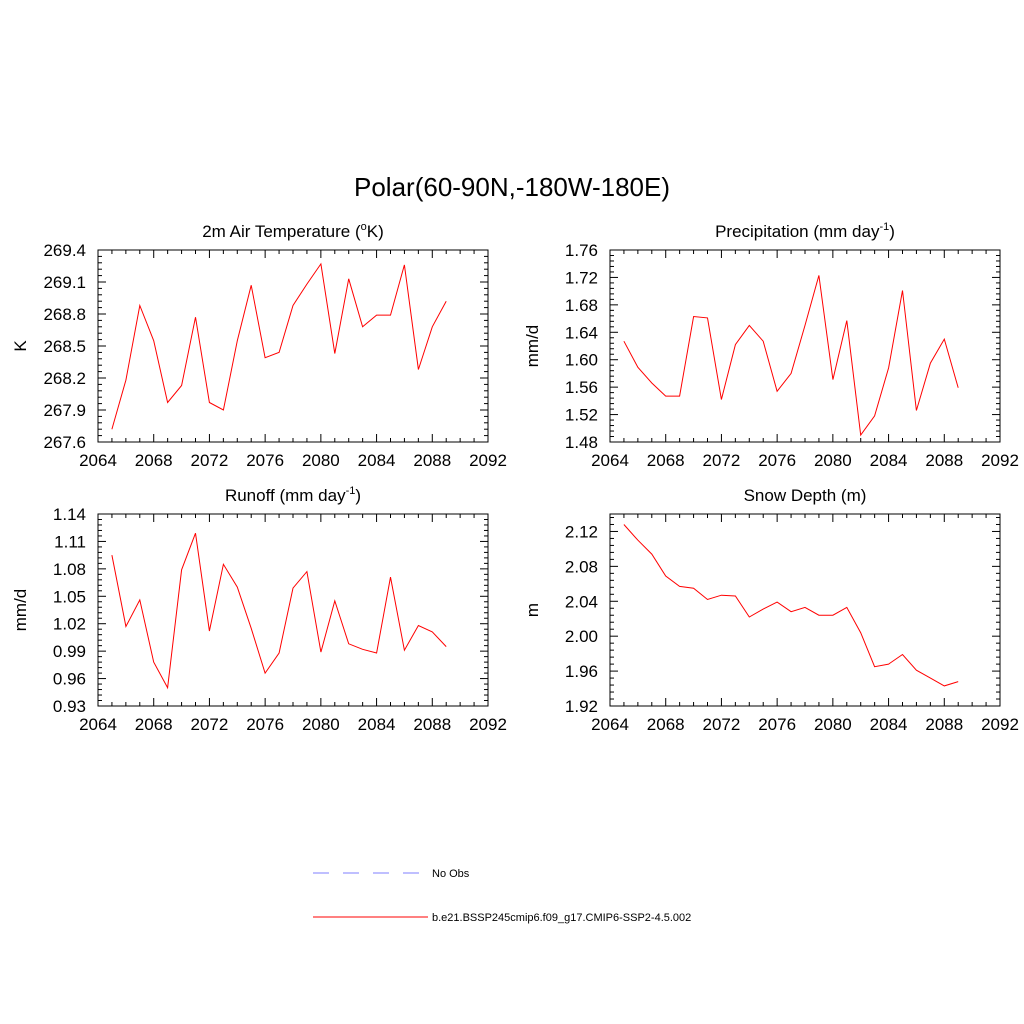 The image size is (1024, 1024). Describe the element at coordinates (791, 605) in the screenshot. I see `snow-depth-series-line` at that location.